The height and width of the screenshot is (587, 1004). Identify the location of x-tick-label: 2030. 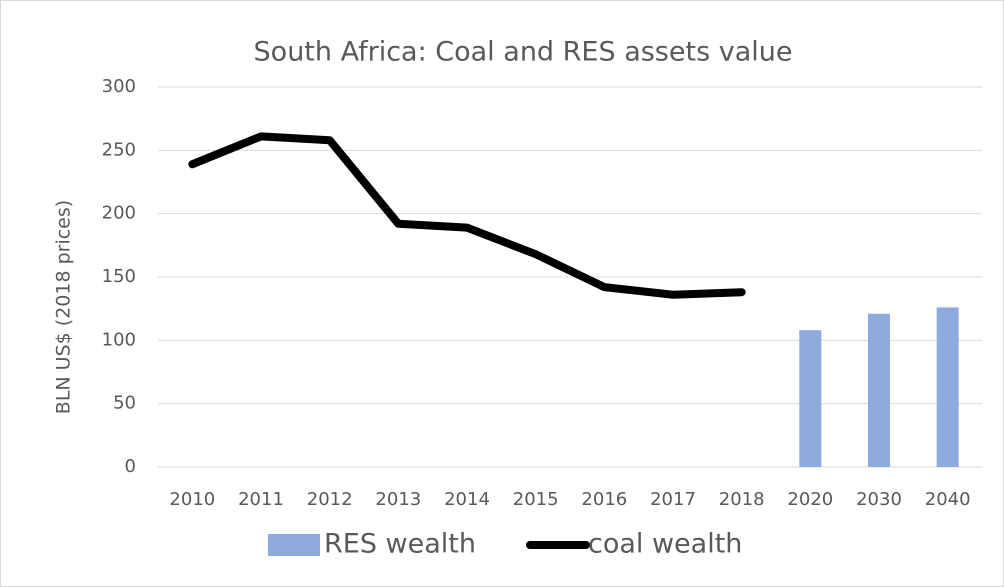
(879, 499).